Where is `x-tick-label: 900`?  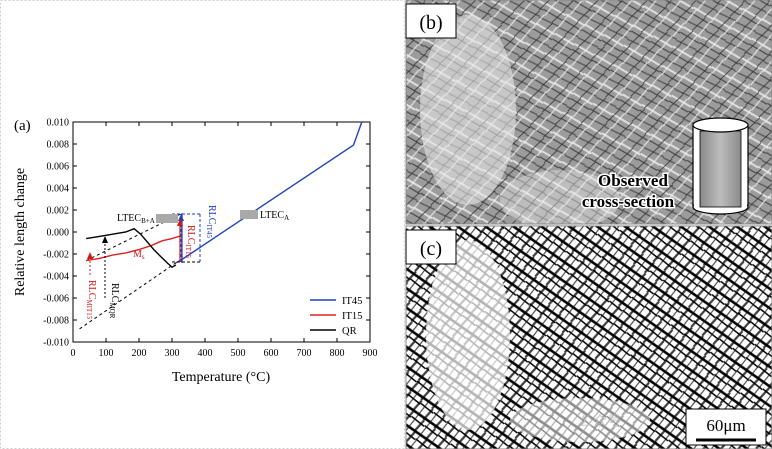 x-tick-label: 900 is located at coordinates (370, 353).